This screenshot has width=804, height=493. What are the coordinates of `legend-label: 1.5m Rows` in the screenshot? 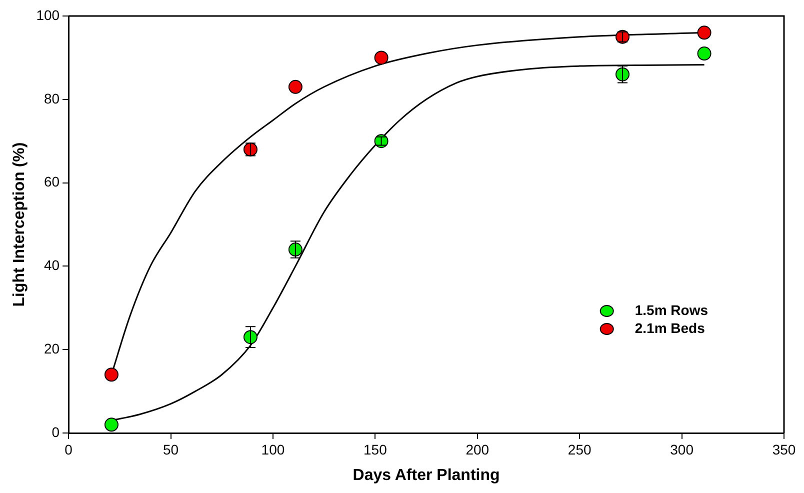 It's located at (671, 310).